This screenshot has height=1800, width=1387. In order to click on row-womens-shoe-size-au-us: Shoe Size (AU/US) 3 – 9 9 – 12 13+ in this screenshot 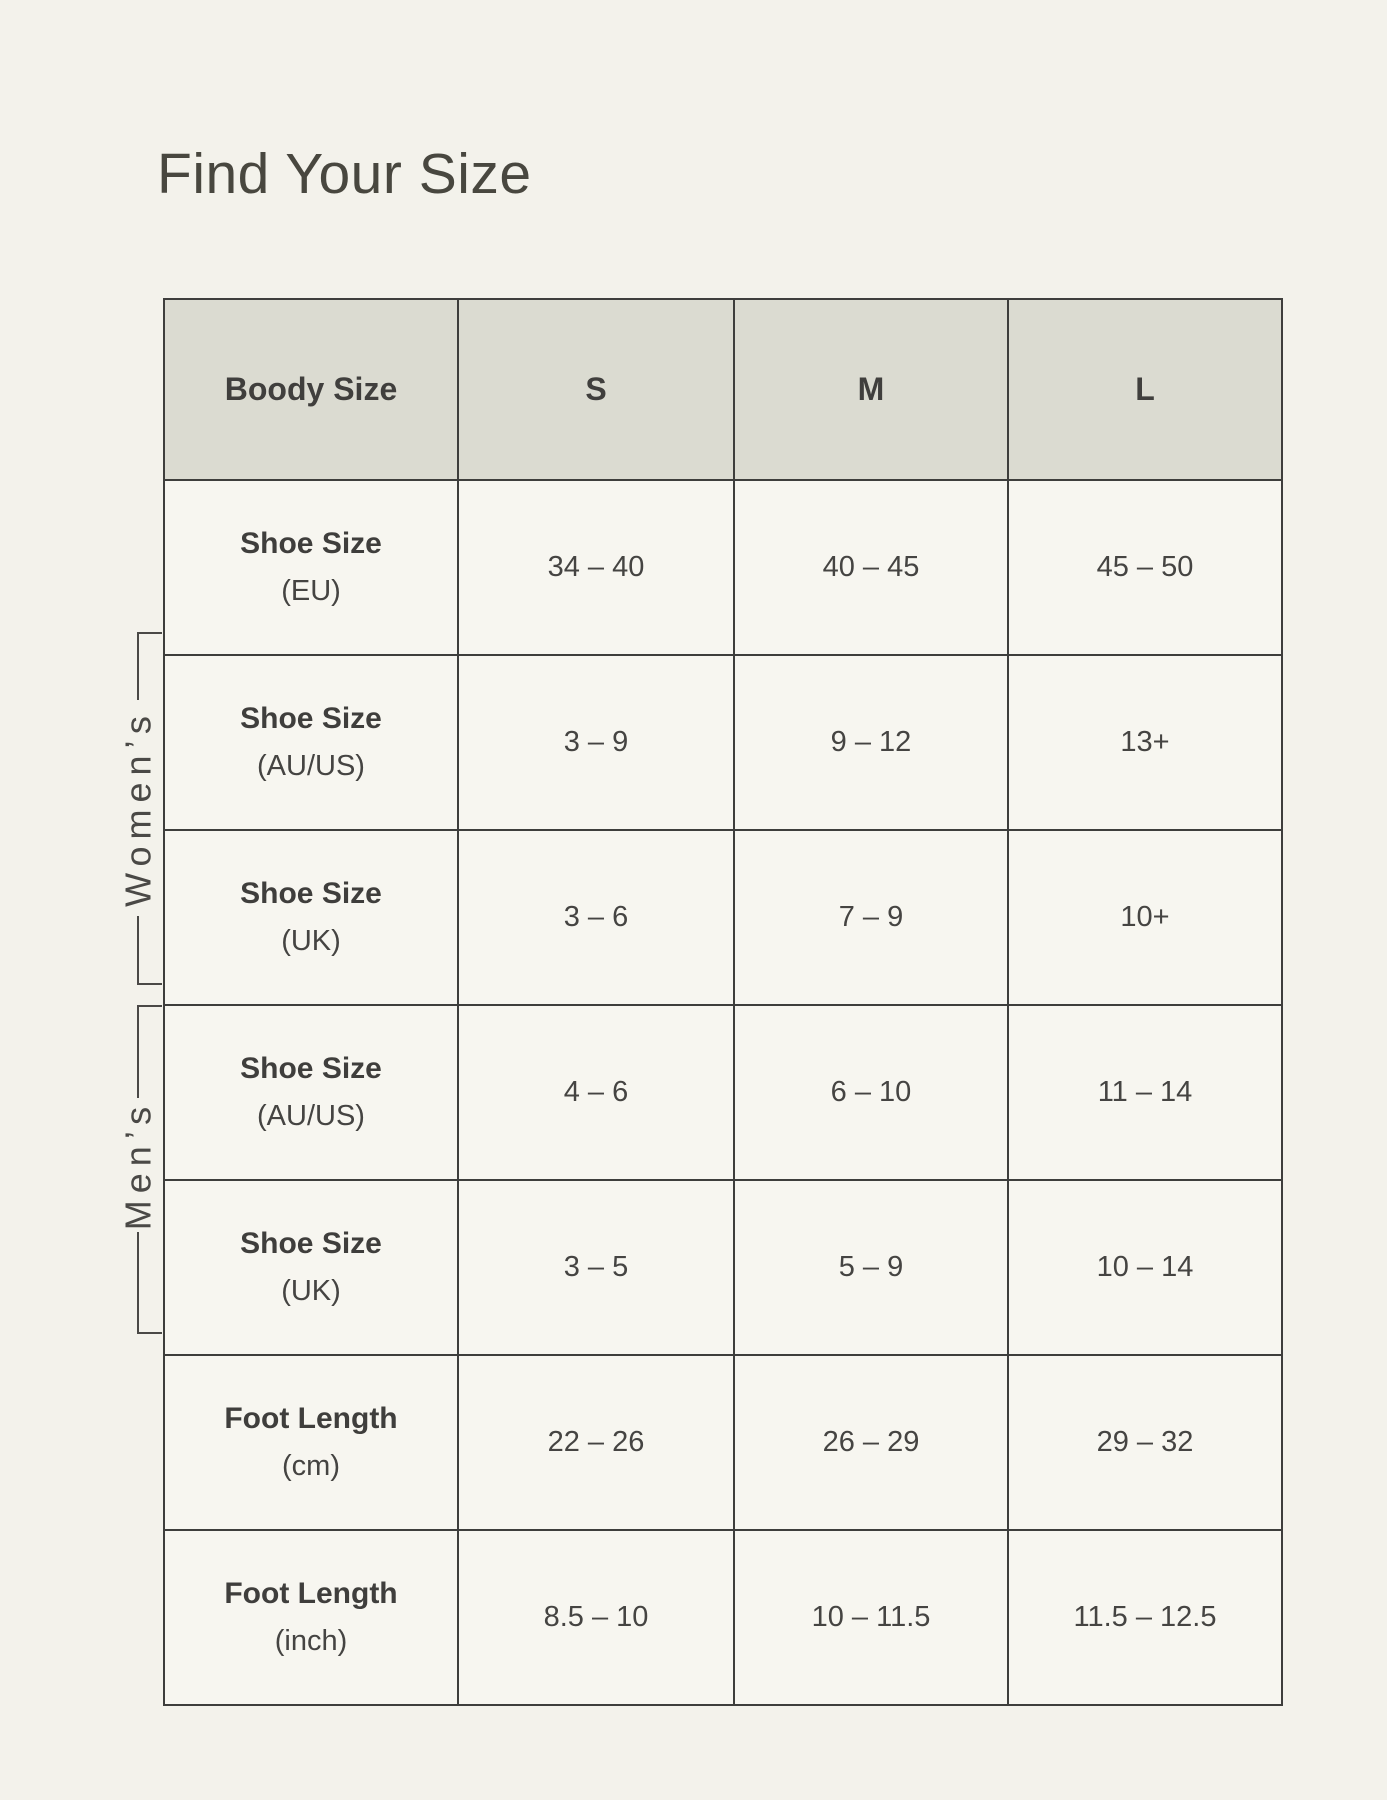, I will do `click(723, 742)`.